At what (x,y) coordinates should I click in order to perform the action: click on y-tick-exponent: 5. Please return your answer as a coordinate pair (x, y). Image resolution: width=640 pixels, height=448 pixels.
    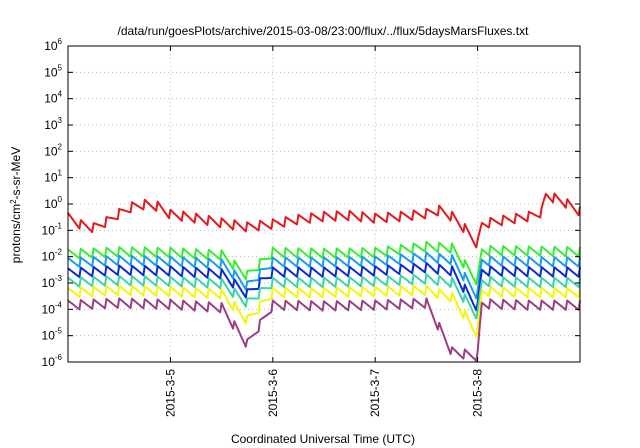
    Looking at the image, I should click on (60, 67).